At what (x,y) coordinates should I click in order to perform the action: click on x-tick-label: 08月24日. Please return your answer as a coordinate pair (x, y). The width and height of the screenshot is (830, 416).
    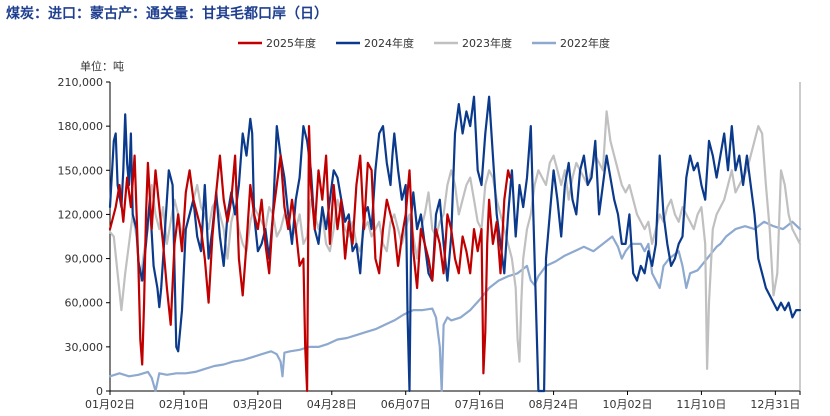
    Looking at the image, I should click on (554, 404).